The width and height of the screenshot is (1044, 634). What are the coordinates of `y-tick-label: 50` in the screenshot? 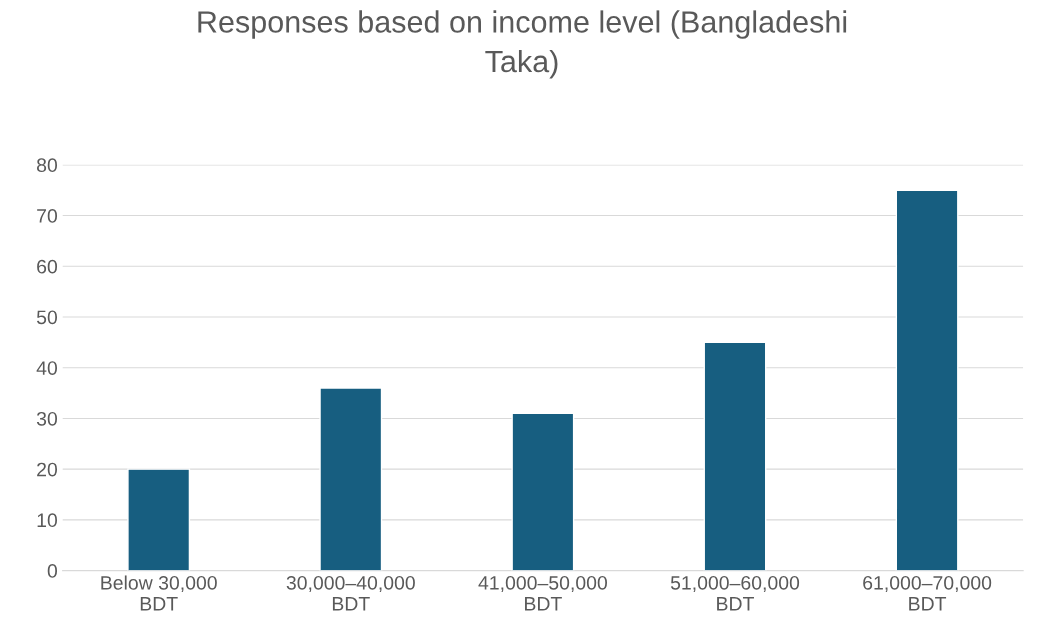 It's located at (47, 317).